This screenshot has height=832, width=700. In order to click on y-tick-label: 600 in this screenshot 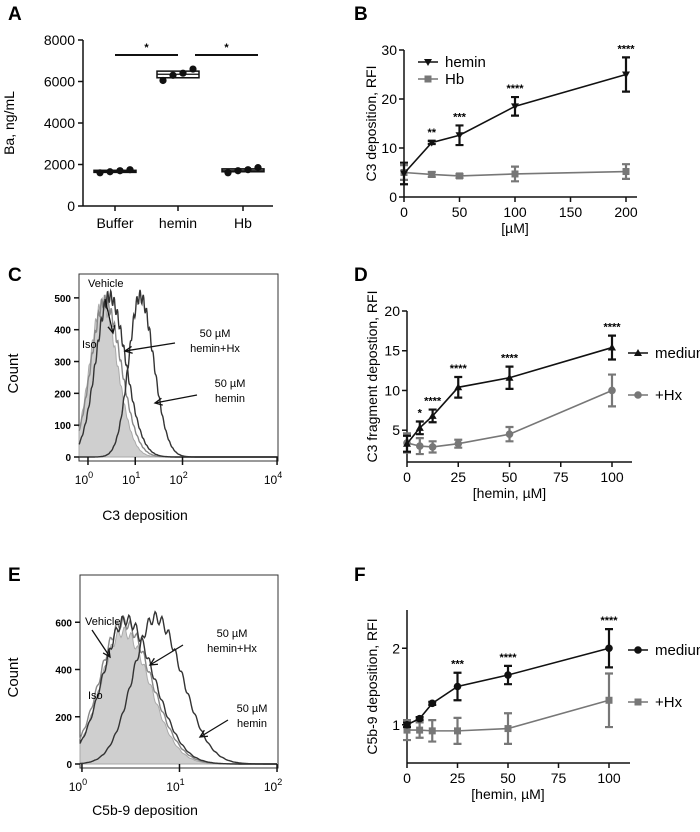, I will do `click(63, 623)`.